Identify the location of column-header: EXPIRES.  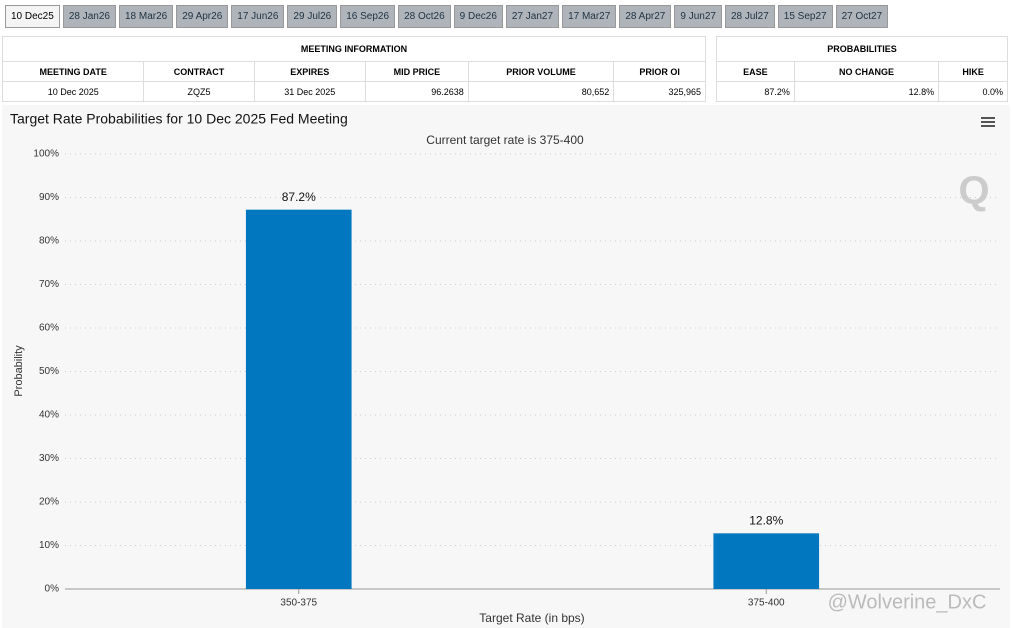
(309, 71).